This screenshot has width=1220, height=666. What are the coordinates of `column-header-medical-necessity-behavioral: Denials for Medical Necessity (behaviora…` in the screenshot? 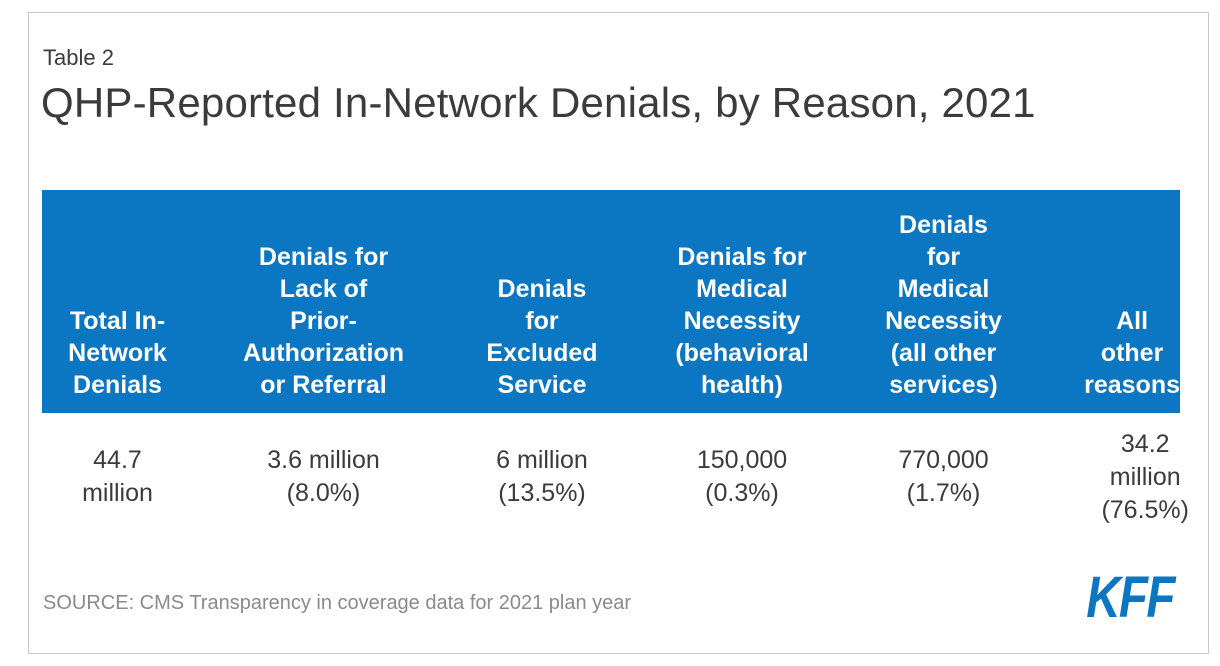 It's located at (742, 321).